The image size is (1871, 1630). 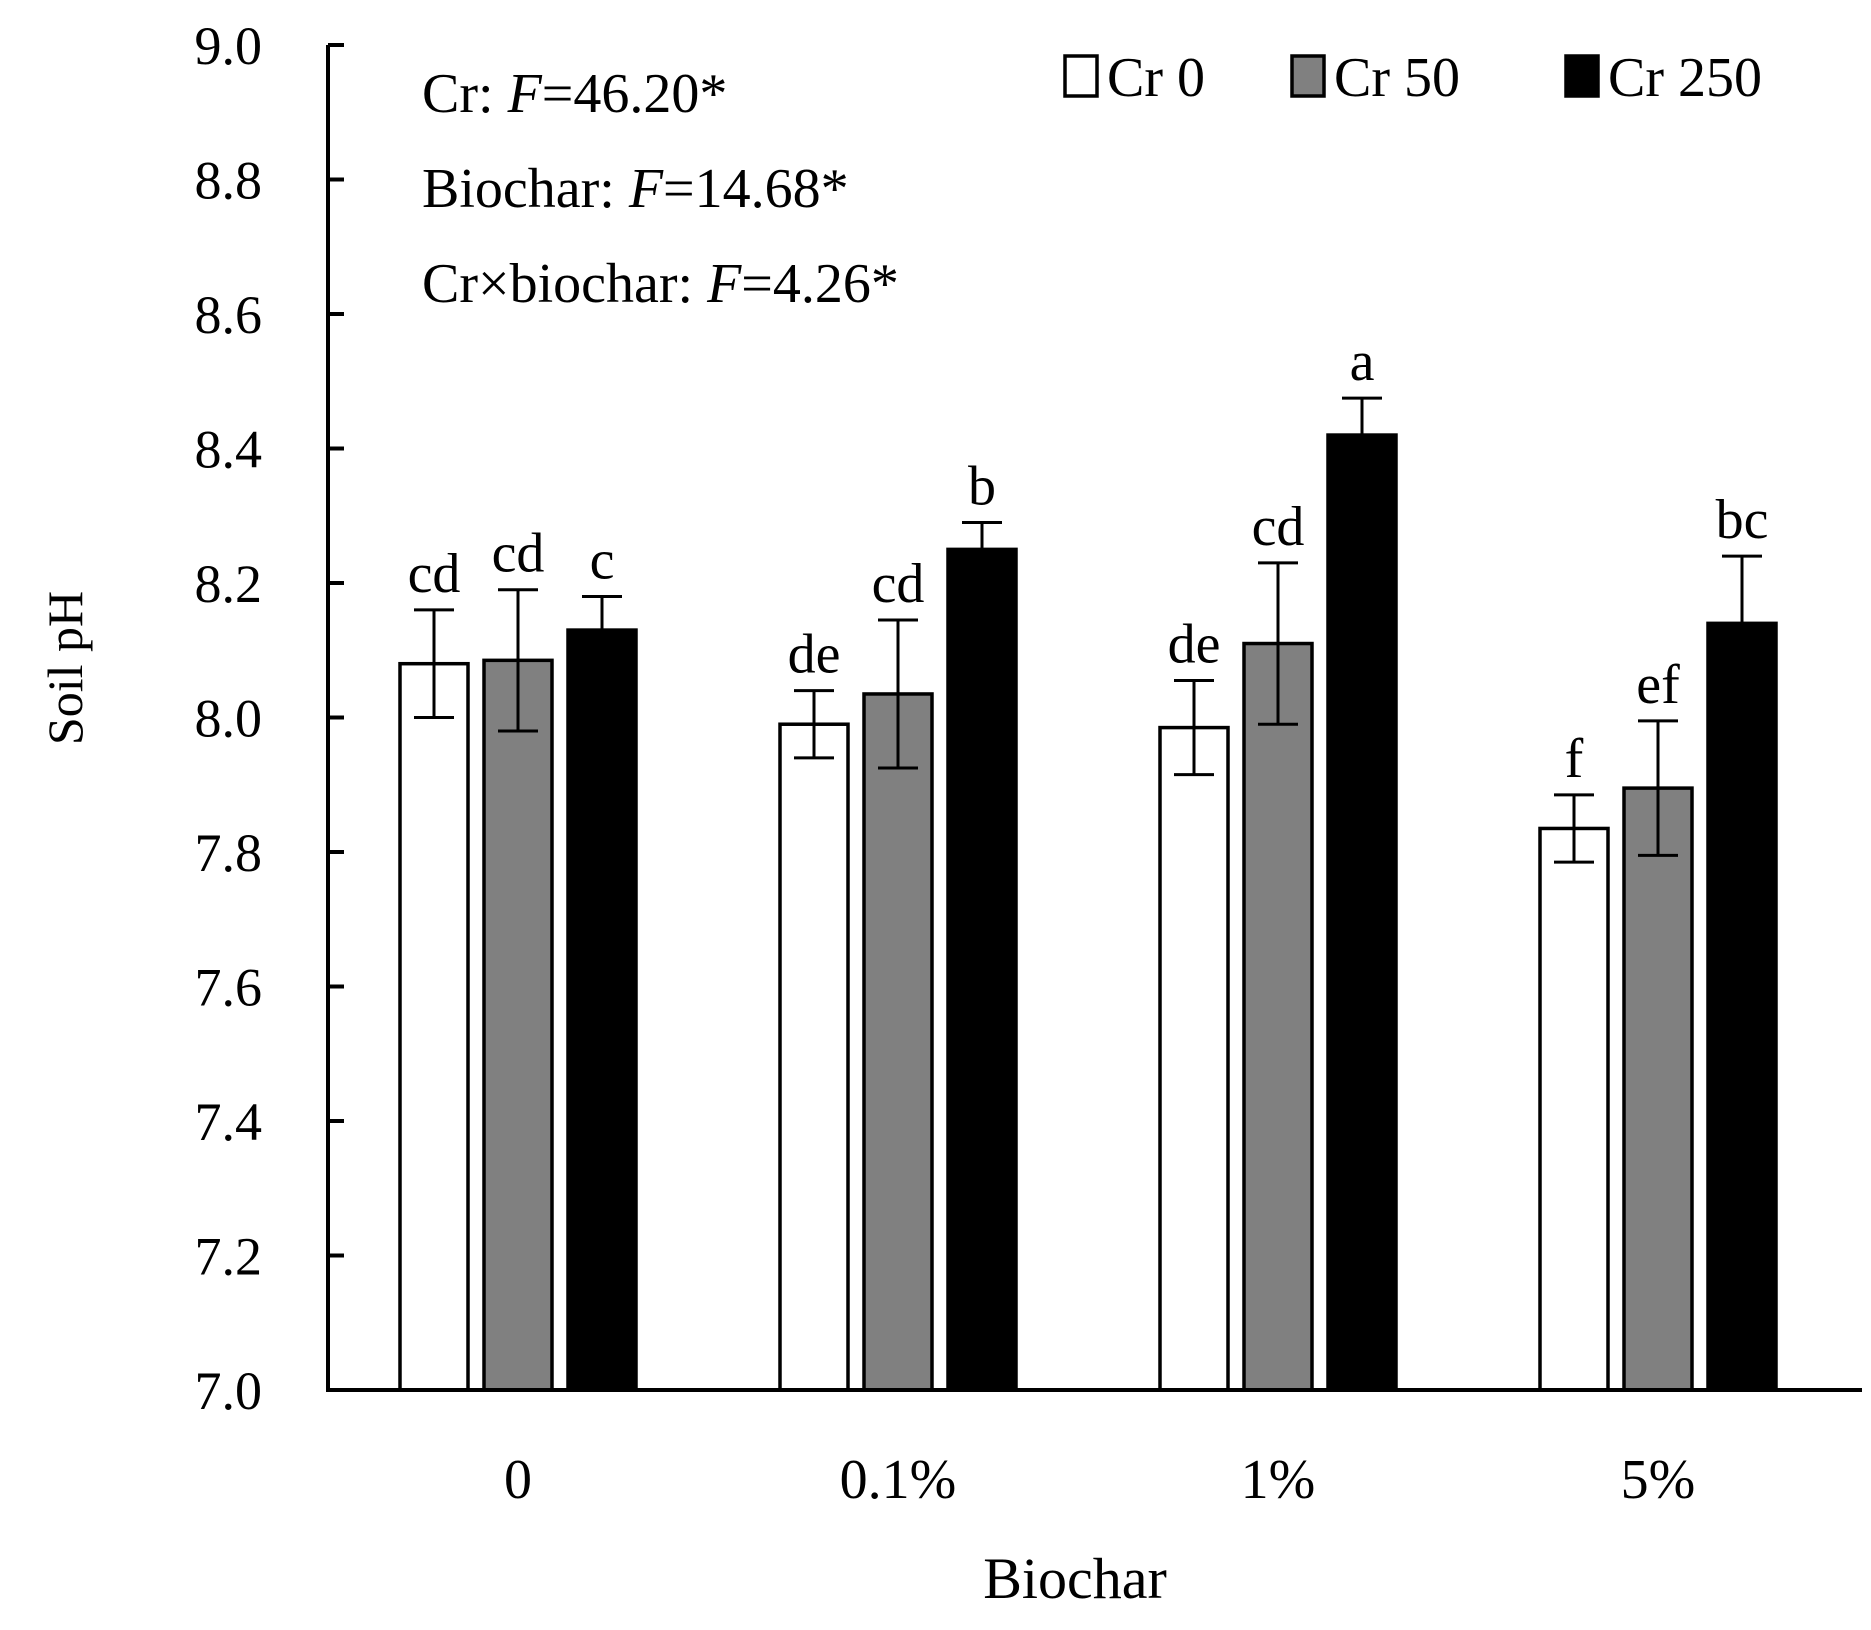 What do you see at coordinates (465, 94) in the screenshot?
I see `annotation-prefix: Cr:` at bounding box center [465, 94].